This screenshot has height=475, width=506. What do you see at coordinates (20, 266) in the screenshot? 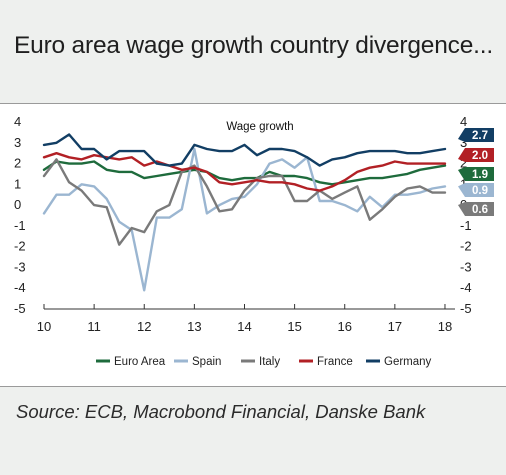
I see `y-tick-label-left: -3` at bounding box center [20, 266].